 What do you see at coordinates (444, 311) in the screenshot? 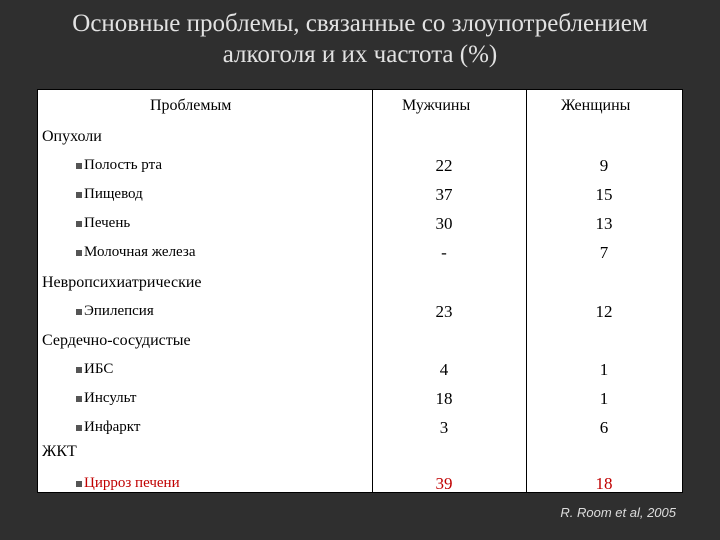
I see `row-men-value: 23` at bounding box center [444, 311].